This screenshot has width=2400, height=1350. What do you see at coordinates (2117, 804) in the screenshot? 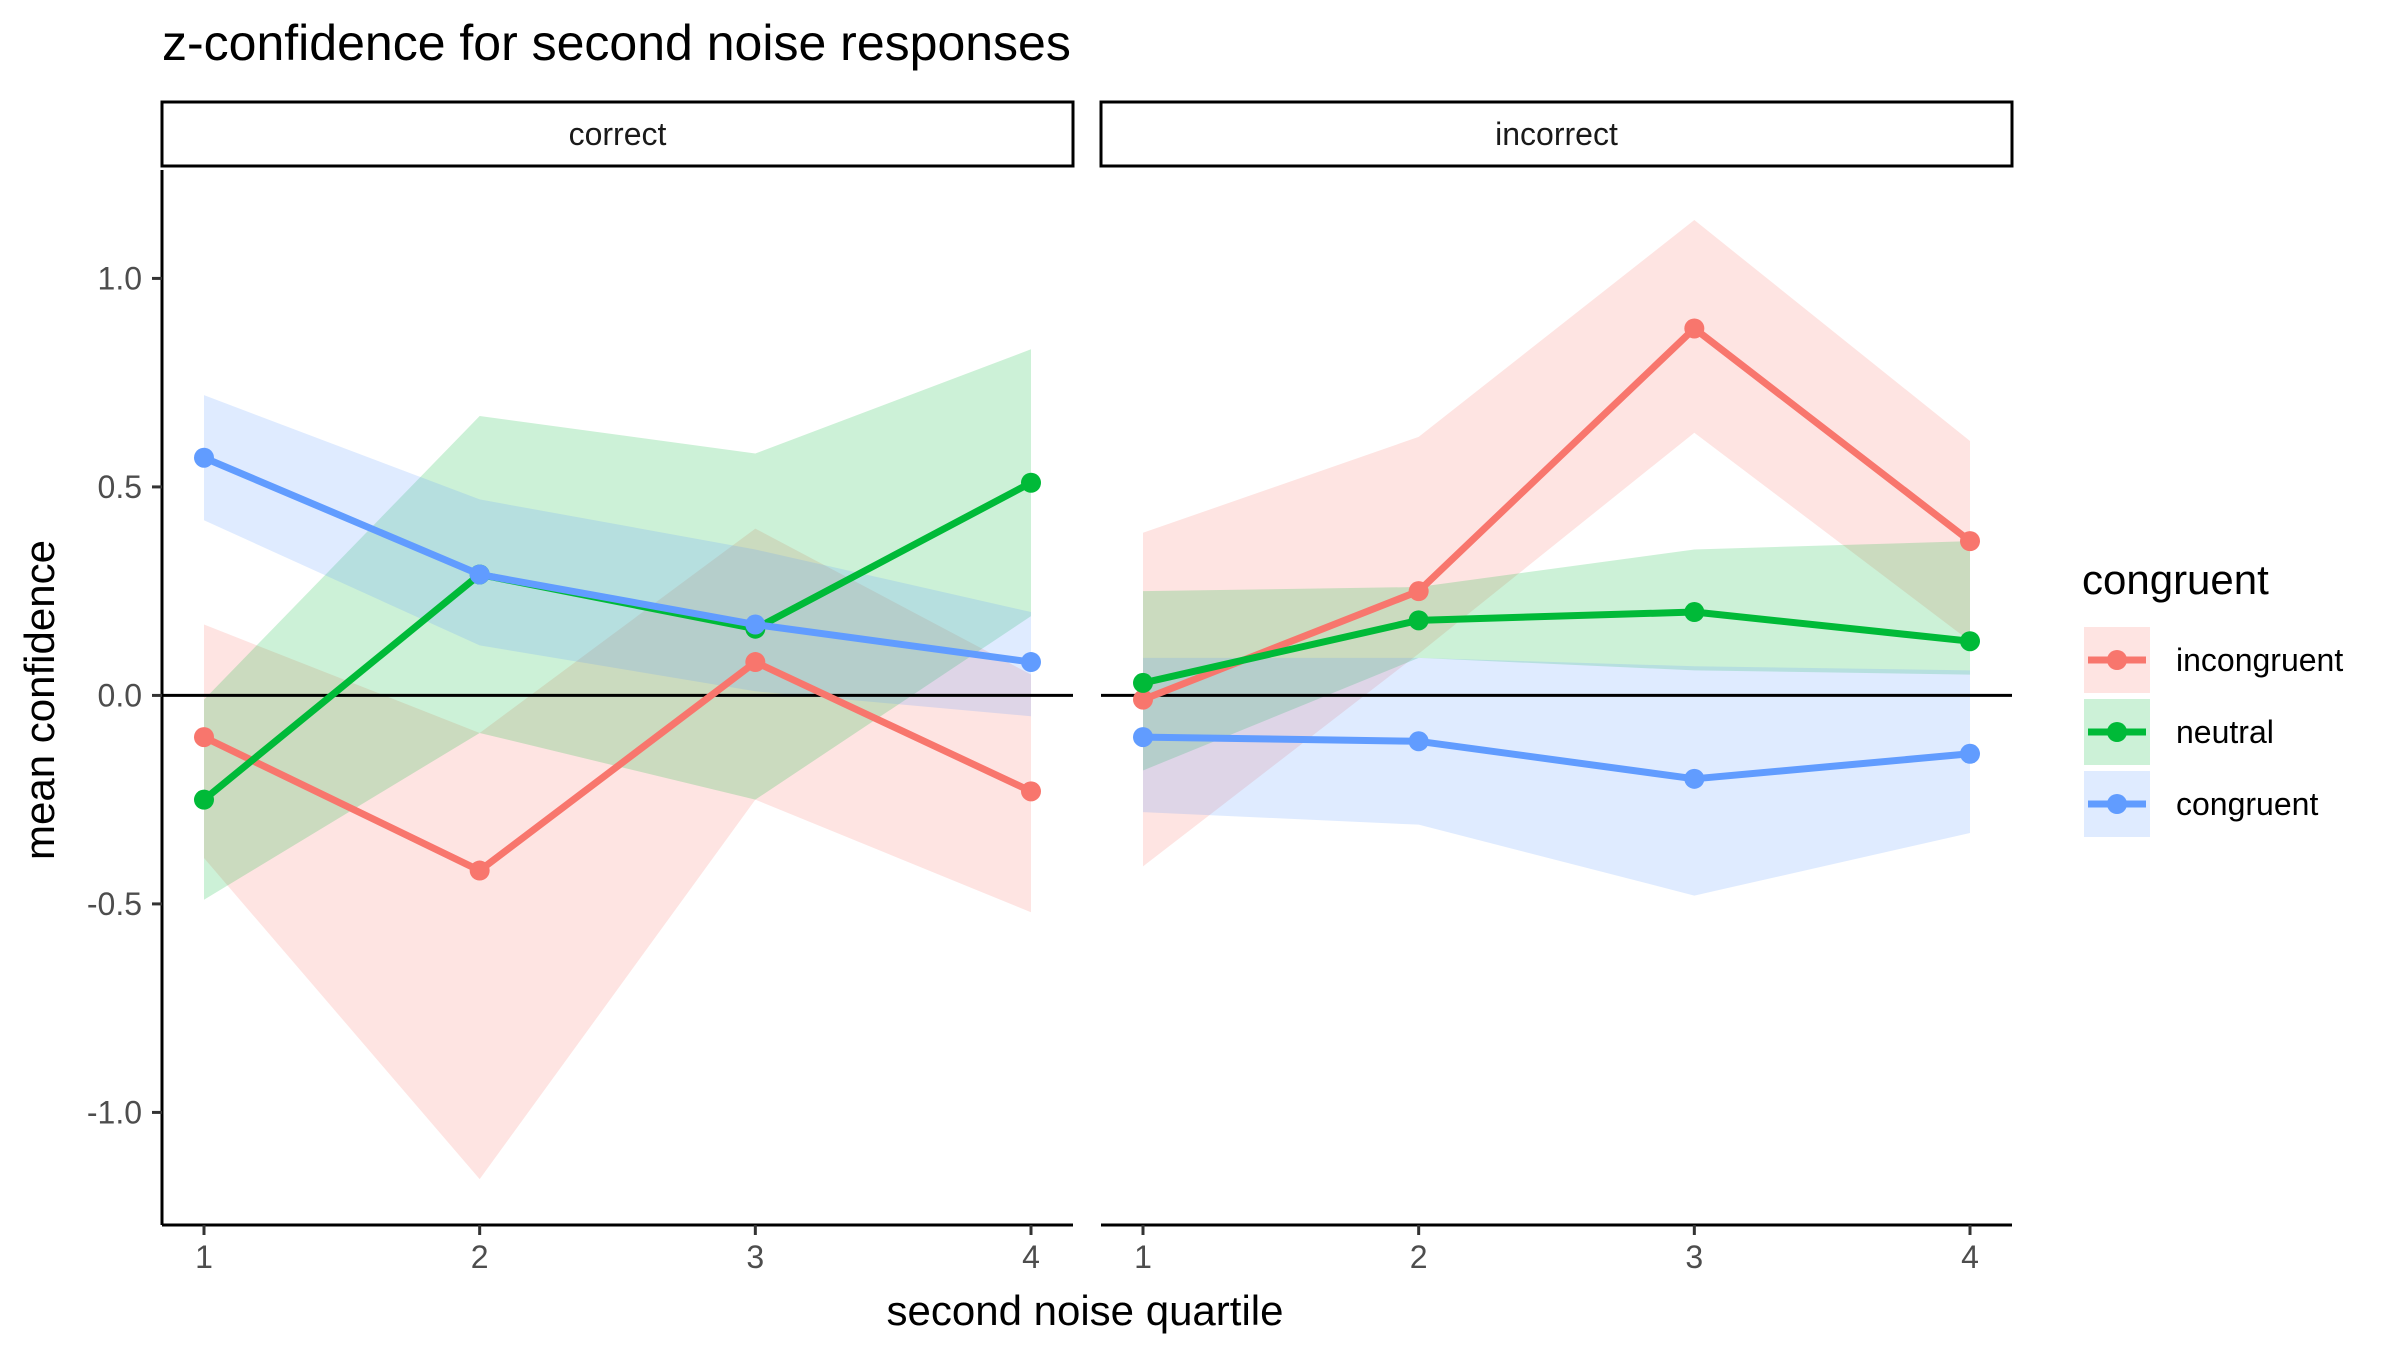
I see `legend-key-point-congruent` at bounding box center [2117, 804].